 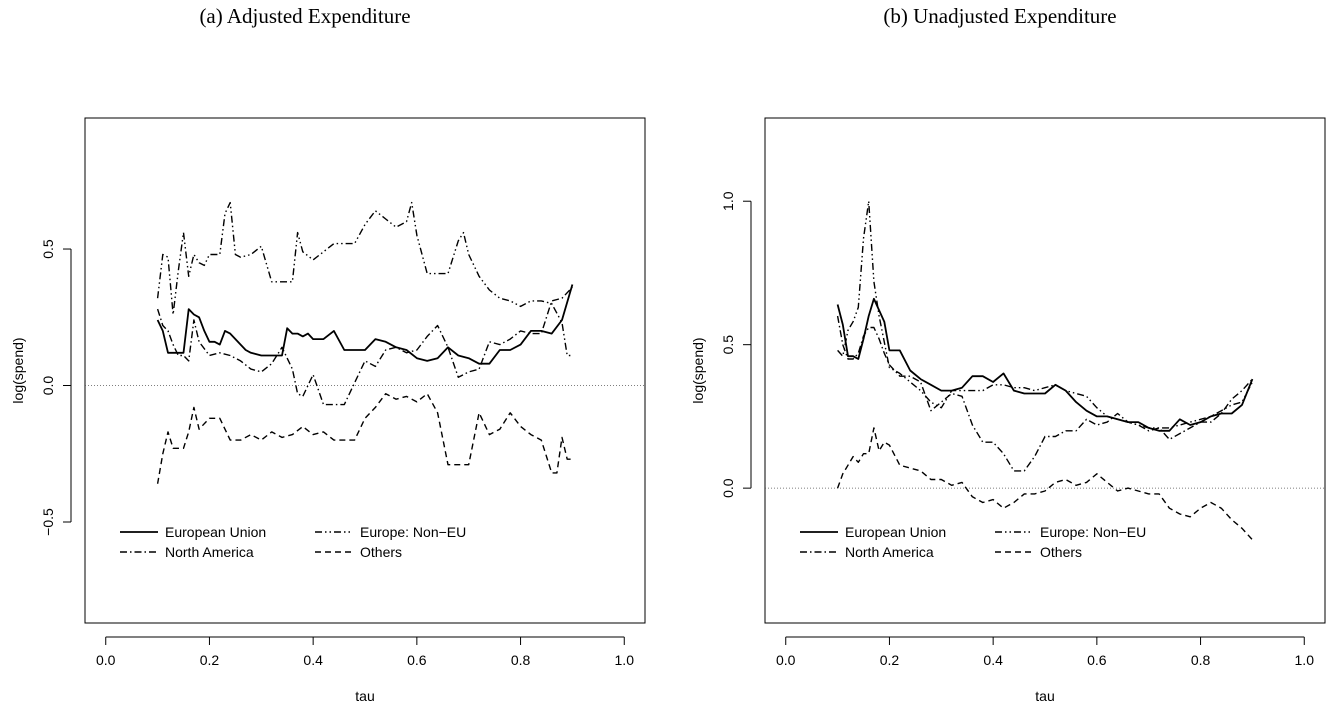 I want to click on panel-b-title: (b) Unadjusted Expenditure, so click(x=1000, y=16).